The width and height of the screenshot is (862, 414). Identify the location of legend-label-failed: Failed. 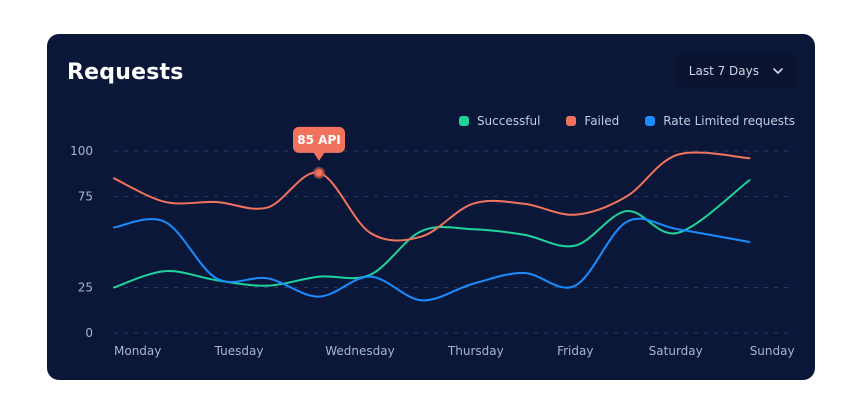
(602, 121).